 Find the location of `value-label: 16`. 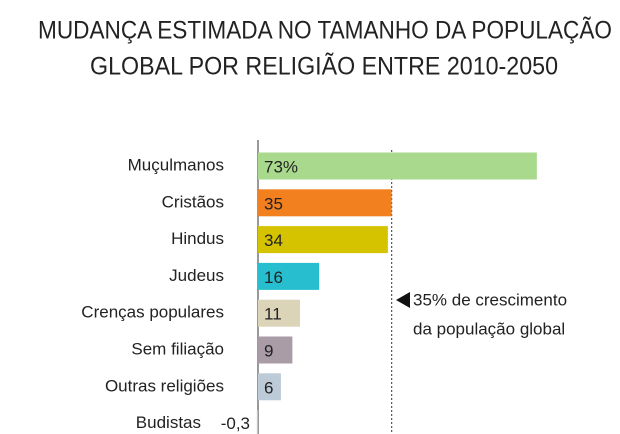

value-label: 16 is located at coordinates (273, 277).